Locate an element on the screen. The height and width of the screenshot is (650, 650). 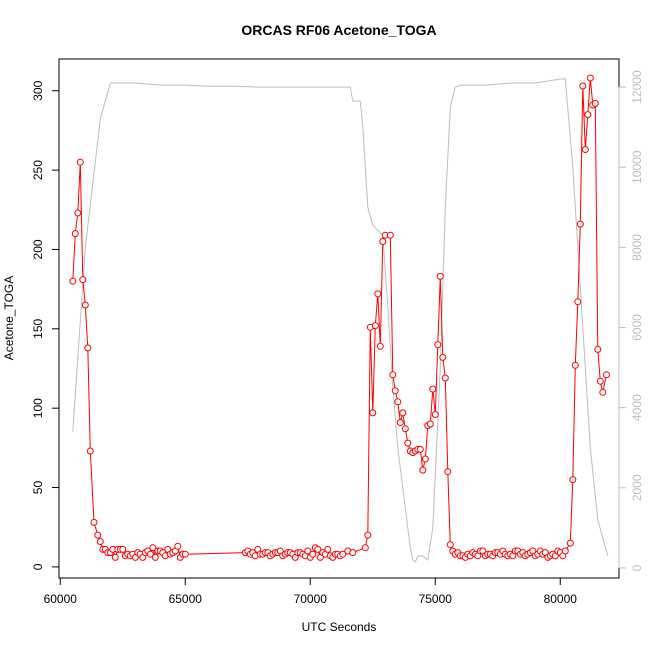
y2-tick-label: 10000 is located at coordinates (637, 167).